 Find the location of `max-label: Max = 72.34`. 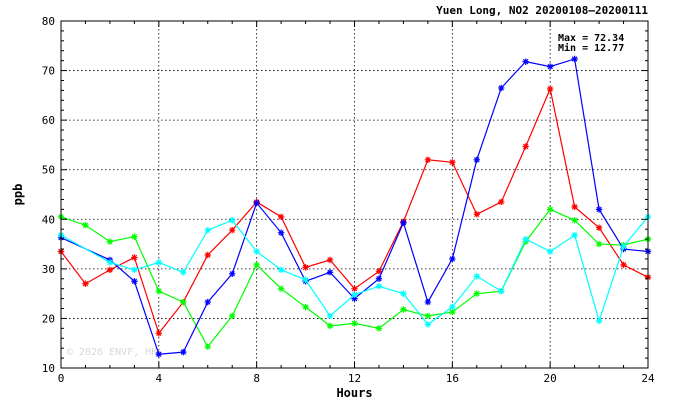

max-label: Max = 72.34 is located at coordinates (591, 38).